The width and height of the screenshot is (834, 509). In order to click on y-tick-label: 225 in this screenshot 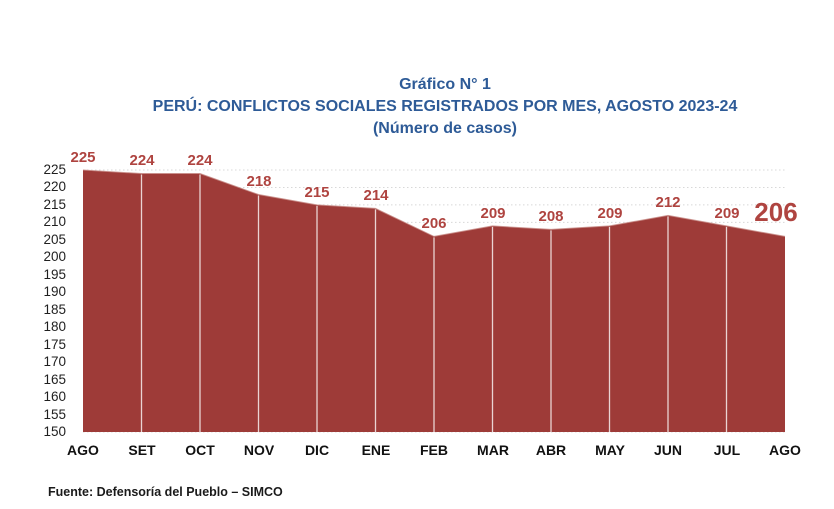, I will do `click(54, 169)`.